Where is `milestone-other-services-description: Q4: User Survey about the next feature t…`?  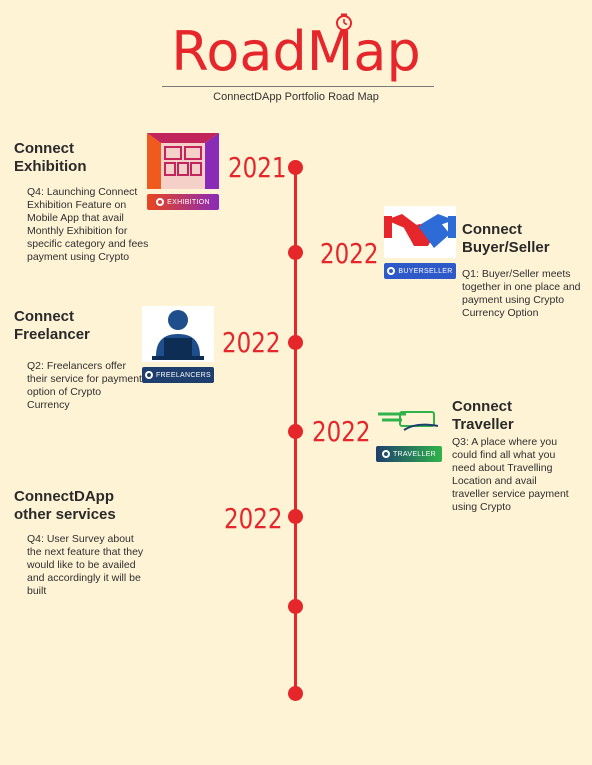 milestone-other-services-description: Q4: User Survey about the next feature t… is located at coordinates (85, 565).